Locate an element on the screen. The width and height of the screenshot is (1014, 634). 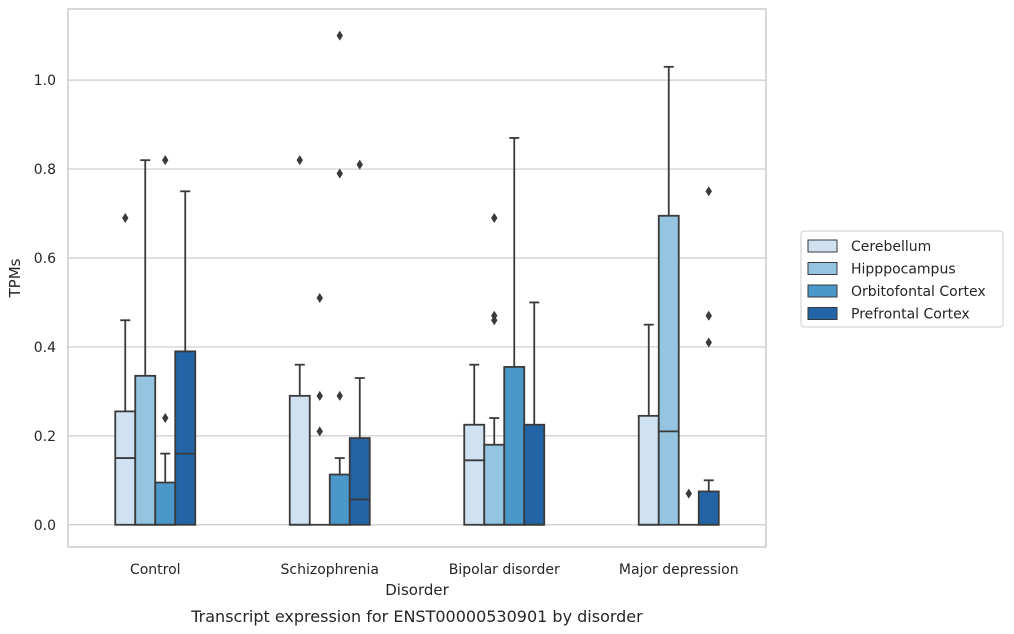
legend-label: Cerebellum is located at coordinates (891, 247).